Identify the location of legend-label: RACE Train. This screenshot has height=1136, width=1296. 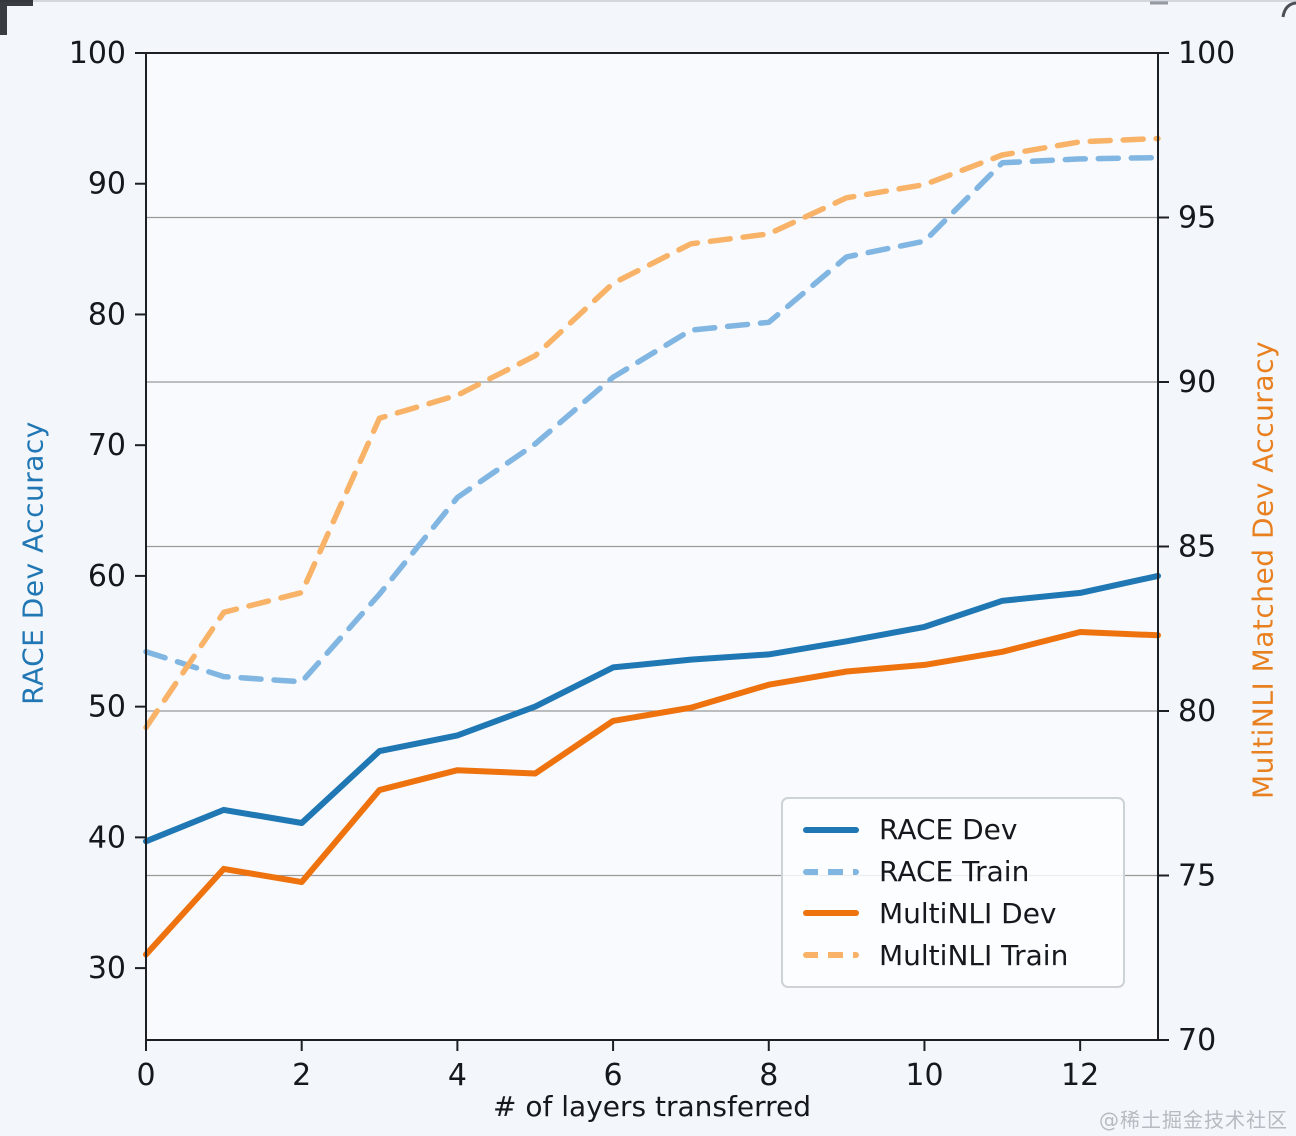
(954, 872).